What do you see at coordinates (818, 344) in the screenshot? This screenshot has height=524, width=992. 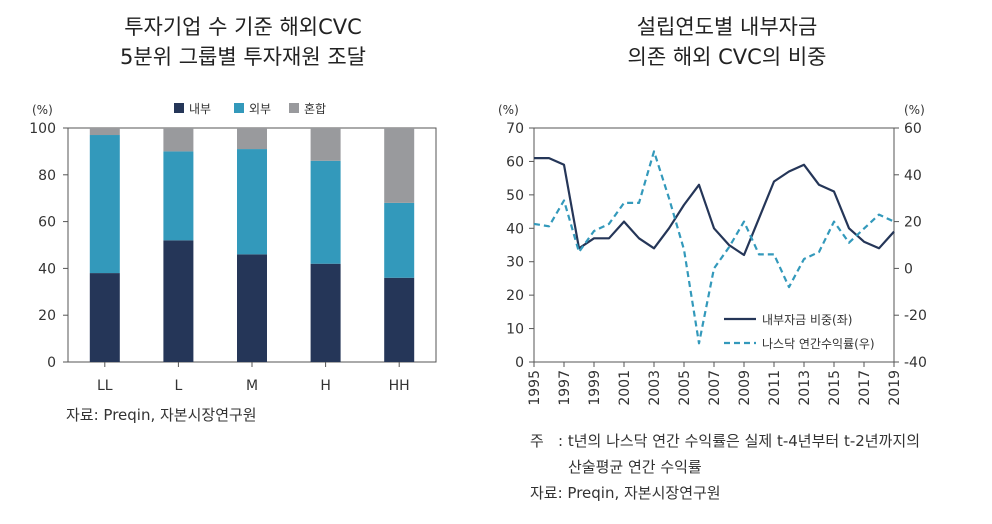 I see `legend-label: 나스닥 연간수익률(우)` at bounding box center [818, 344].